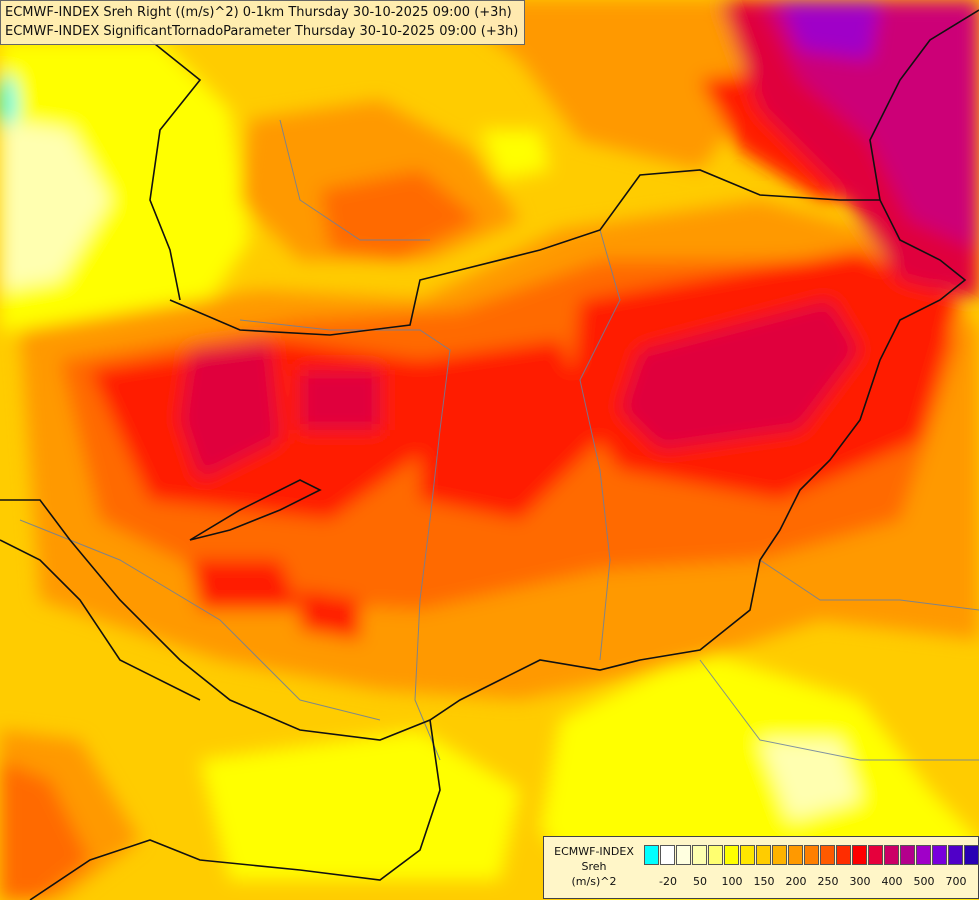  What do you see at coordinates (764, 881) in the screenshot?
I see `legend-tick-label: 150` at bounding box center [764, 881].